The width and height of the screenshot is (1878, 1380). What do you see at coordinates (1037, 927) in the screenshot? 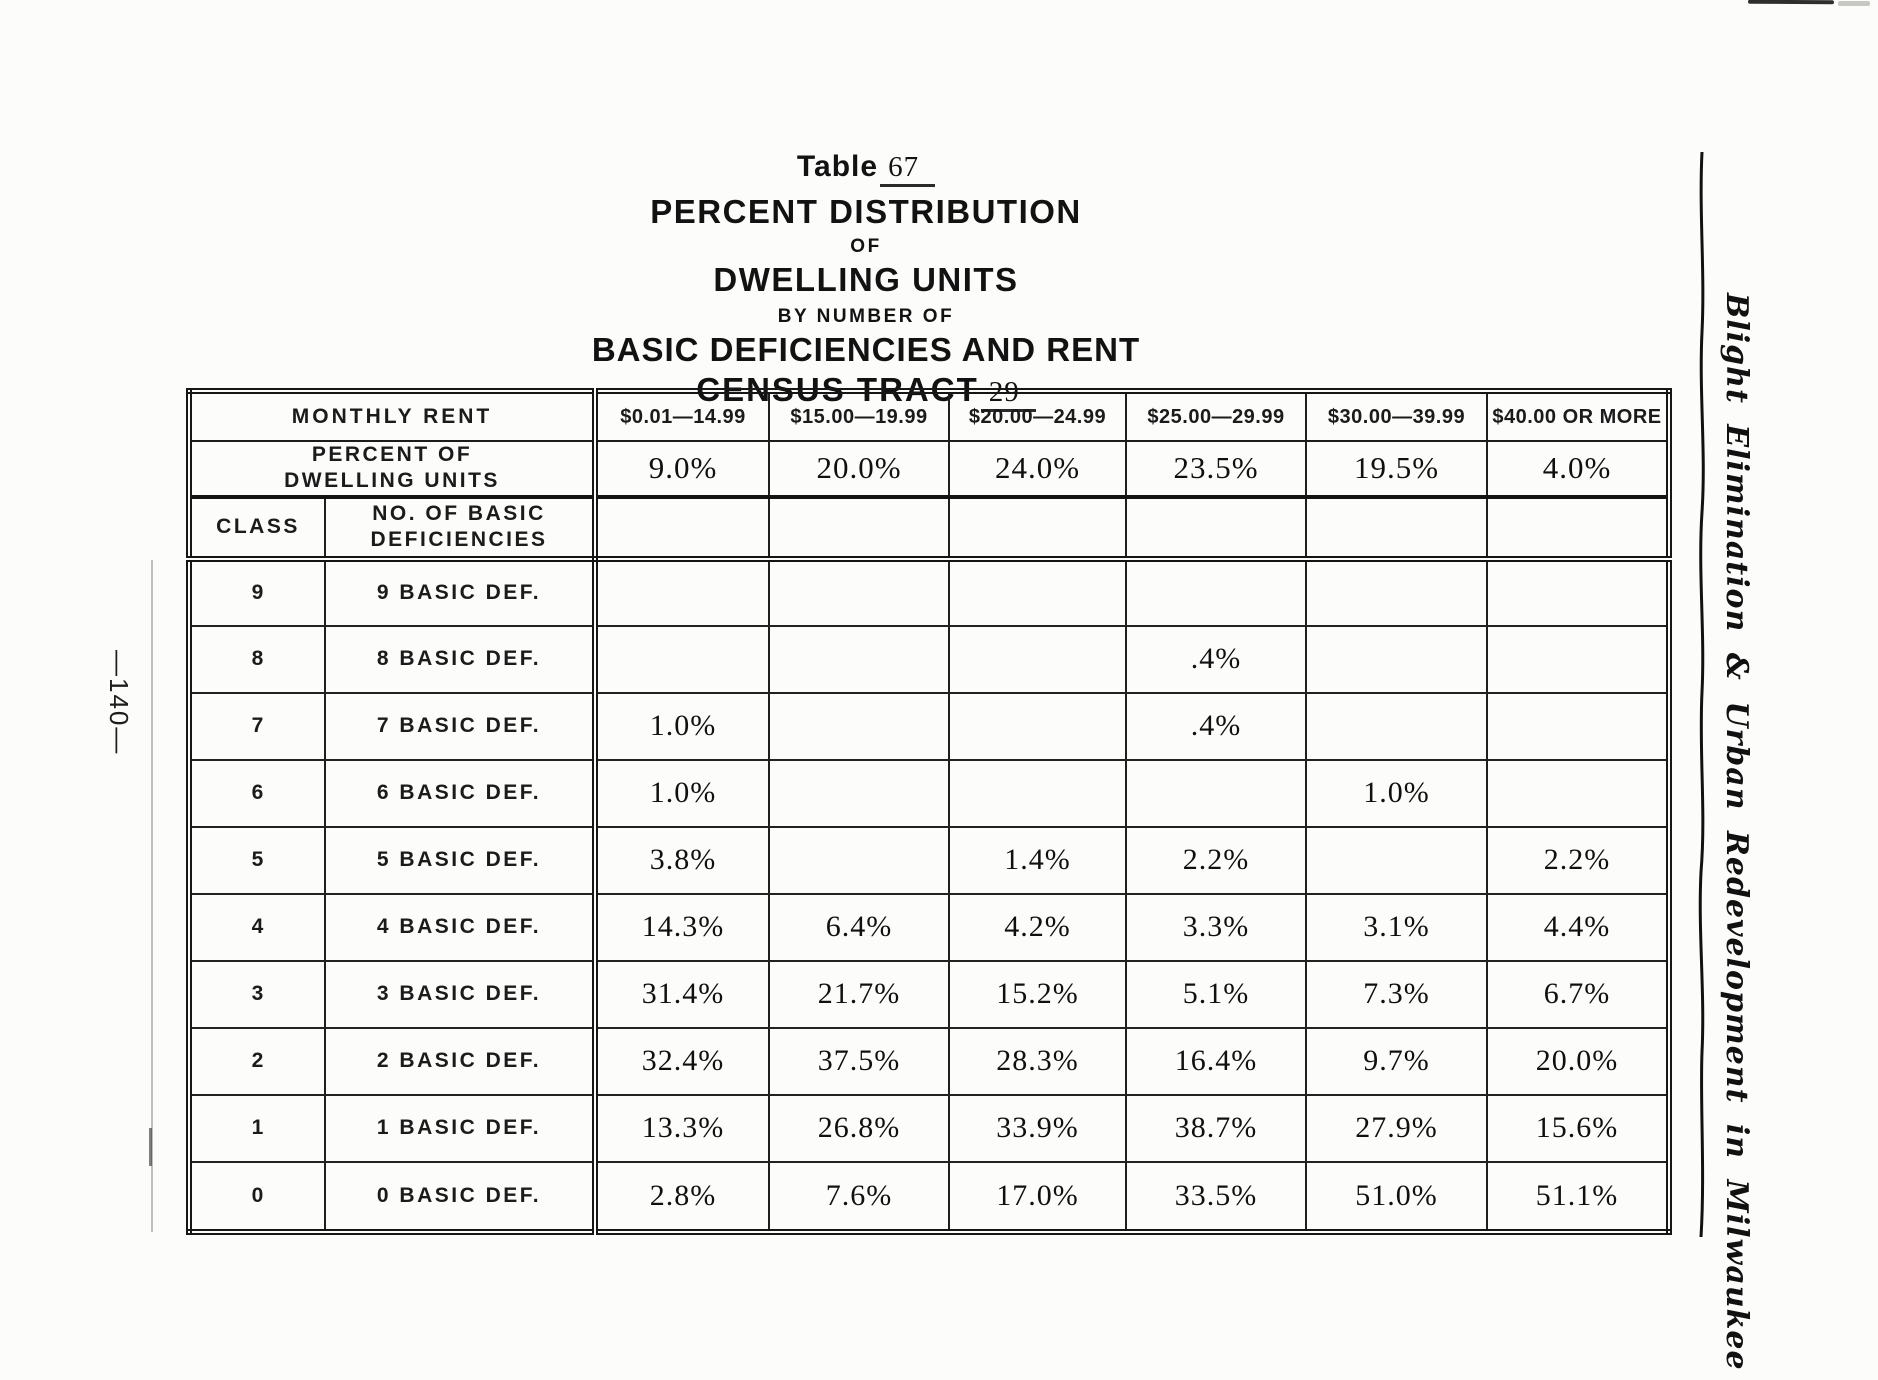
I see `value-cell: 4.2%` at bounding box center [1037, 927].